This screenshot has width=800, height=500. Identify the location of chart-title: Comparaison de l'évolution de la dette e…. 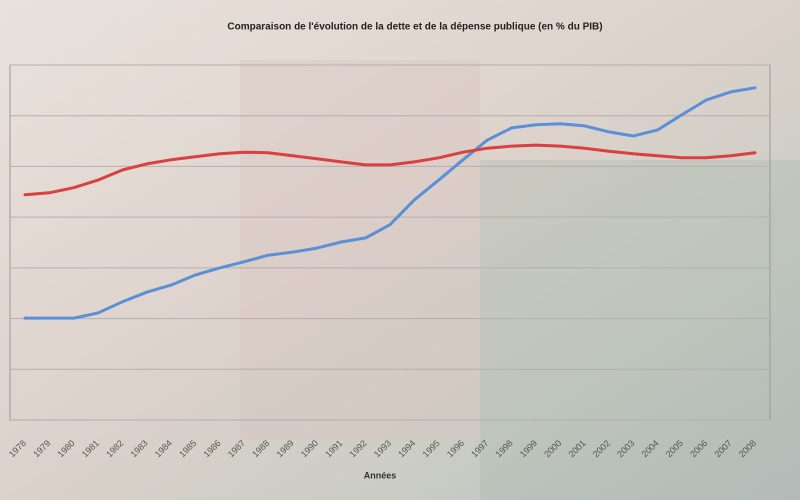
(414, 27).